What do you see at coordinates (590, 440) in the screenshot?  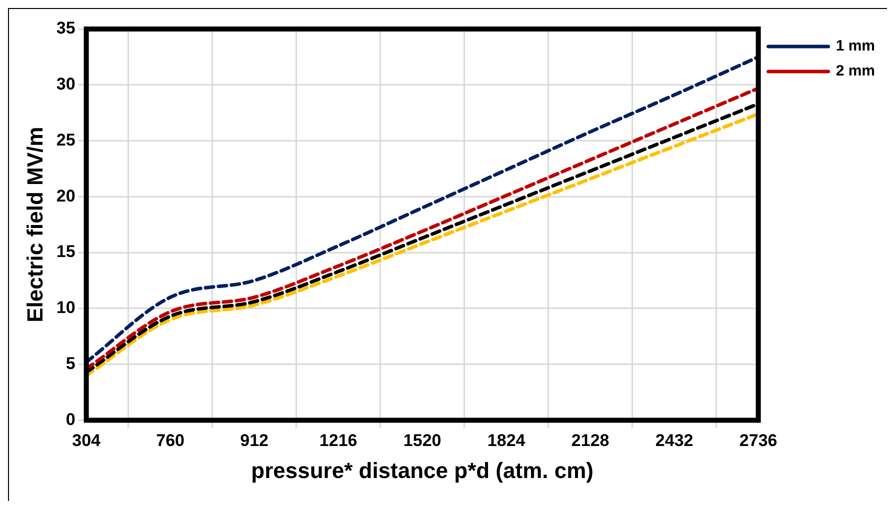 I see `x-tick-label: 2128` at bounding box center [590, 440].